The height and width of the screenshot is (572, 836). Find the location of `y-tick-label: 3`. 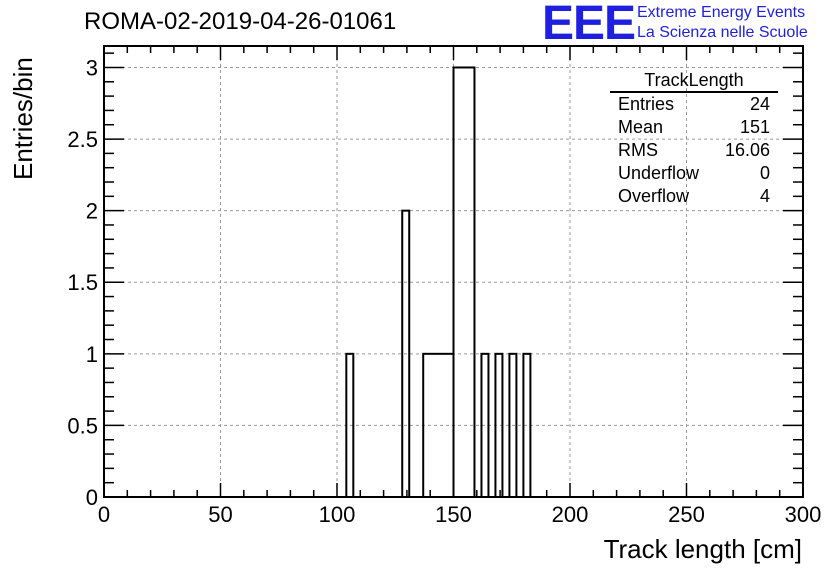

y-tick-label: 3 is located at coordinates (92, 67).